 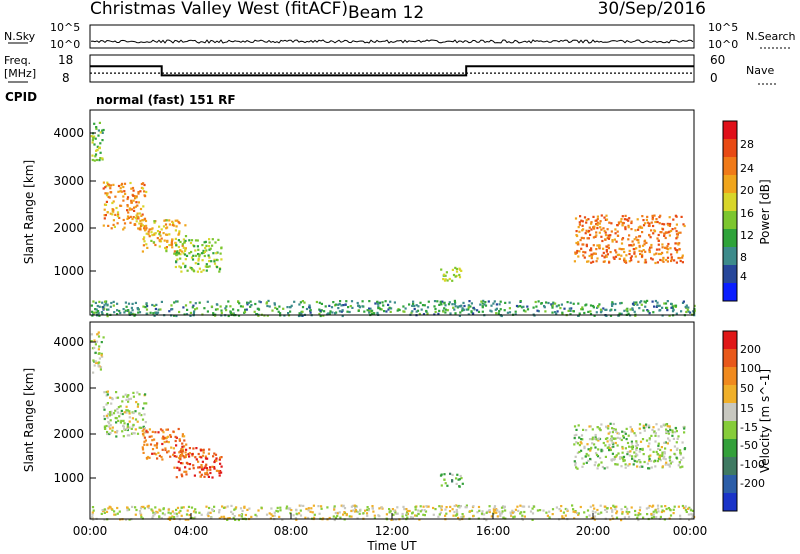 I want to click on xtick-label-16: 16:00, so click(x=493, y=531).